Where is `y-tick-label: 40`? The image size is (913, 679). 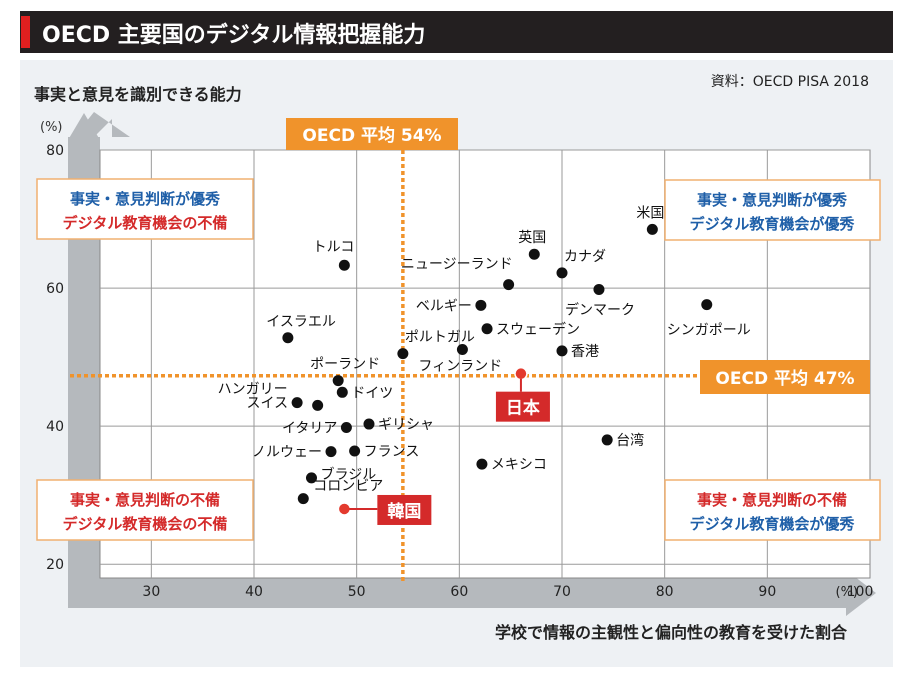 y-tick-label: 40 is located at coordinates (55, 427).